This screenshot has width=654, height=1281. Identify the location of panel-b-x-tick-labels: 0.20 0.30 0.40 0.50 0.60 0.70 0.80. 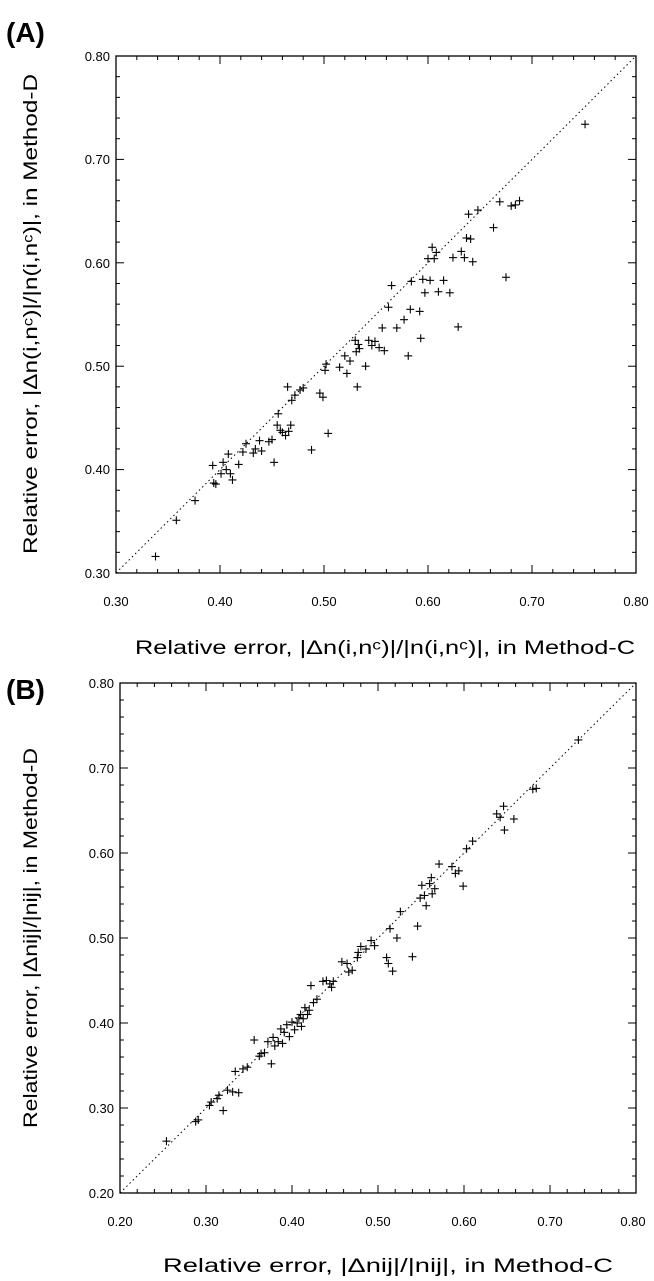
(376, 1221).